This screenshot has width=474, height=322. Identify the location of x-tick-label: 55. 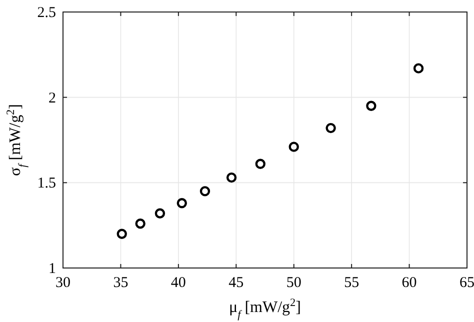
(352, 283).